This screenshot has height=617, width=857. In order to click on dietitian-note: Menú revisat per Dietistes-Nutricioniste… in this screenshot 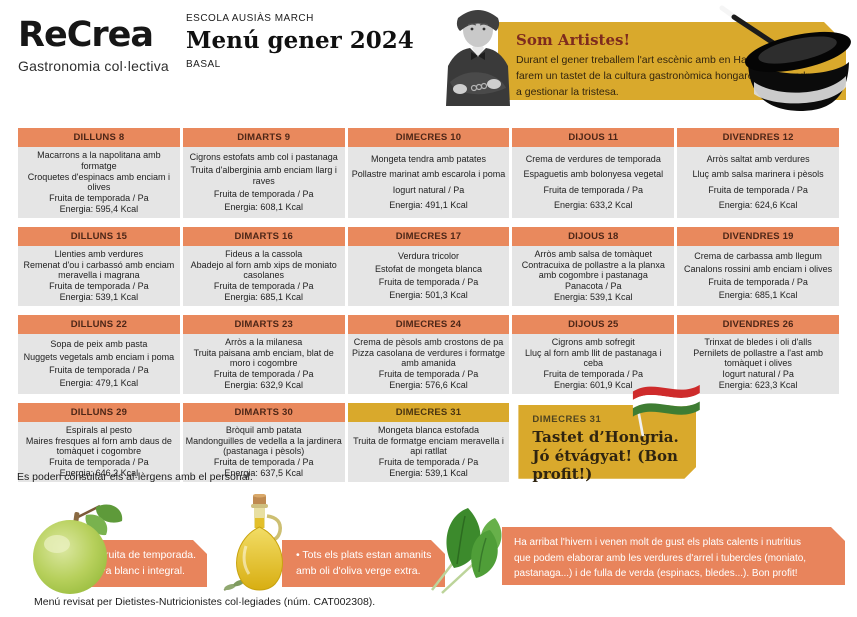, I will do `click(205, 602)`.